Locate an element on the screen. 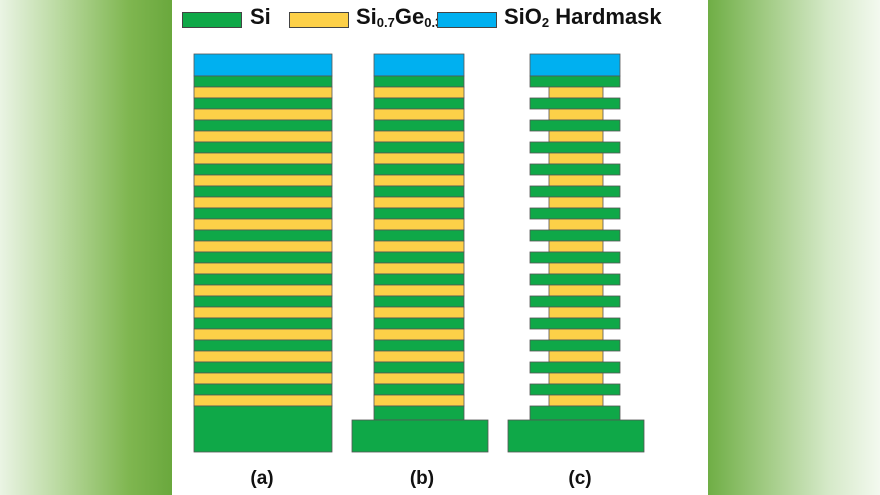 This screenshot has width=880, height=495. stack-c-hardmask is located at coordinates (575, 65).